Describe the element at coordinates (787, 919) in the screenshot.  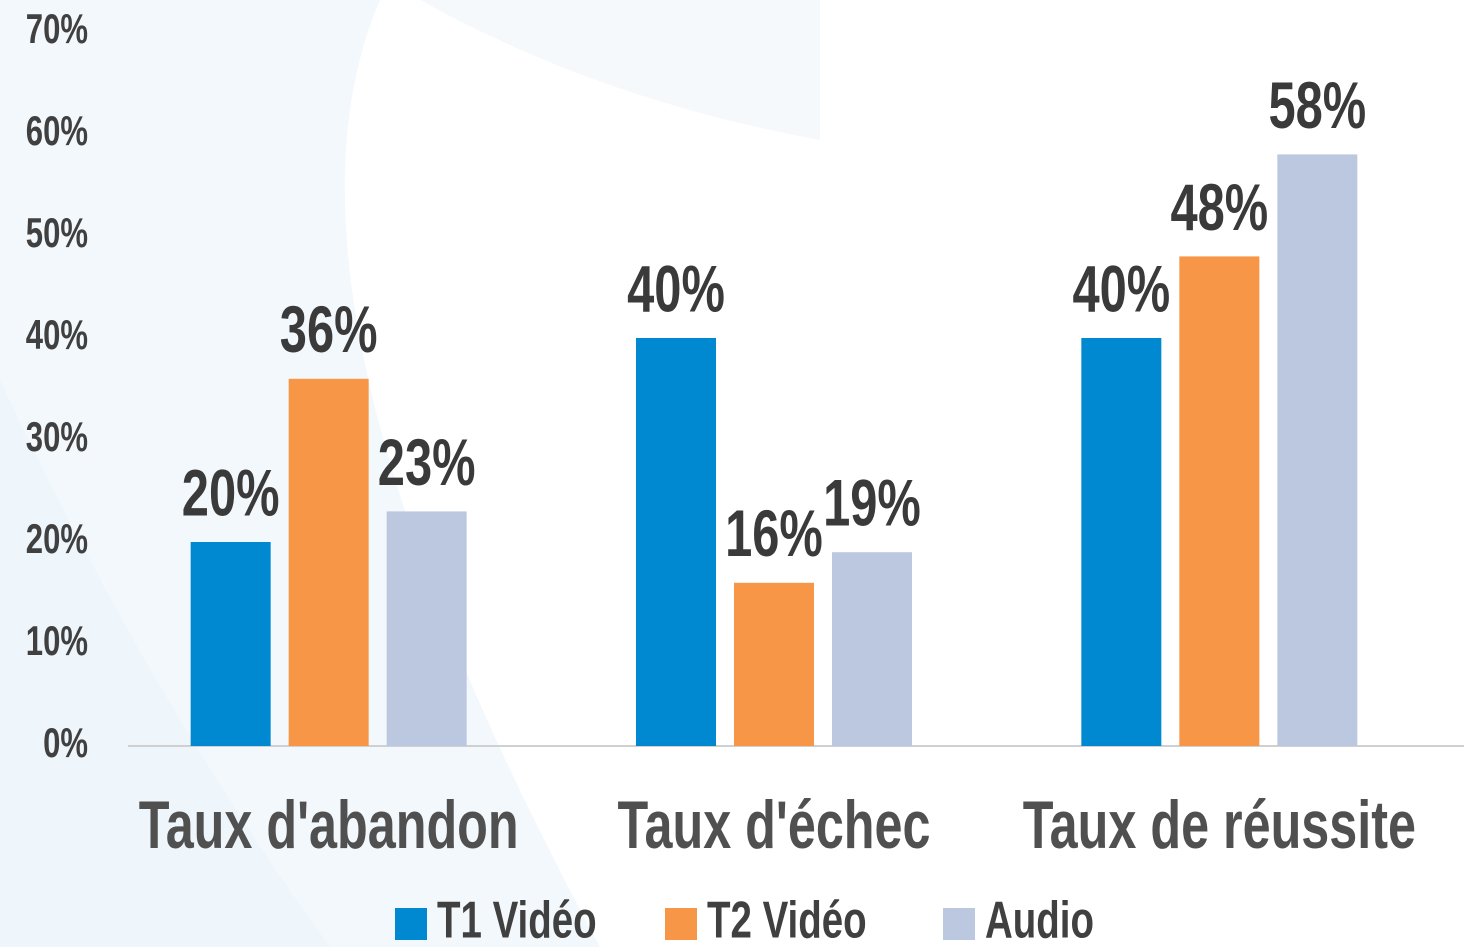
I see `legend-label: T2 Vidéo` at that location.